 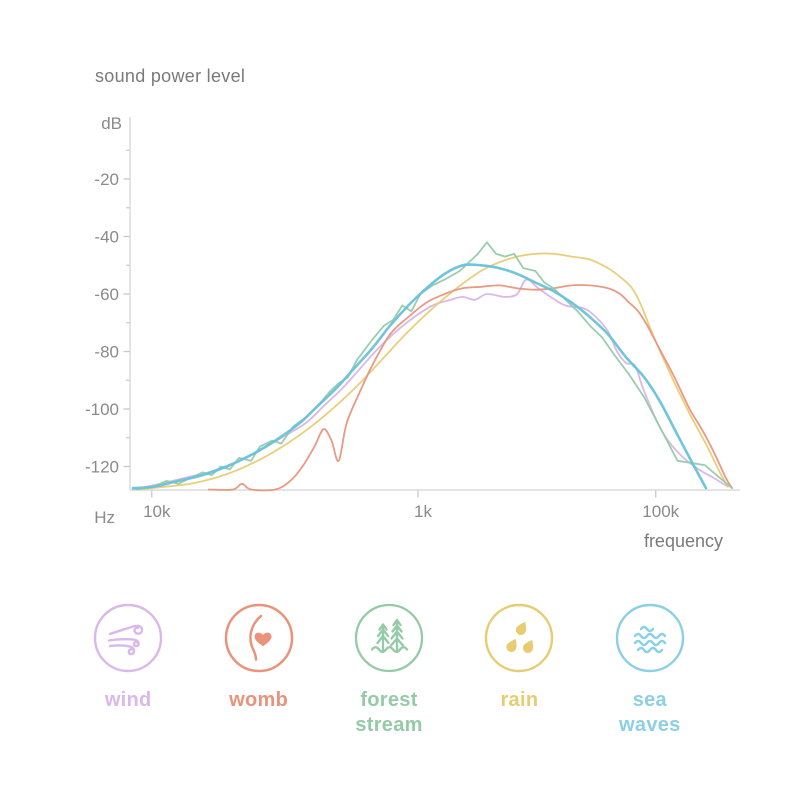 I want to click on legend-label-womb: womb, so click(x=259, y=700).